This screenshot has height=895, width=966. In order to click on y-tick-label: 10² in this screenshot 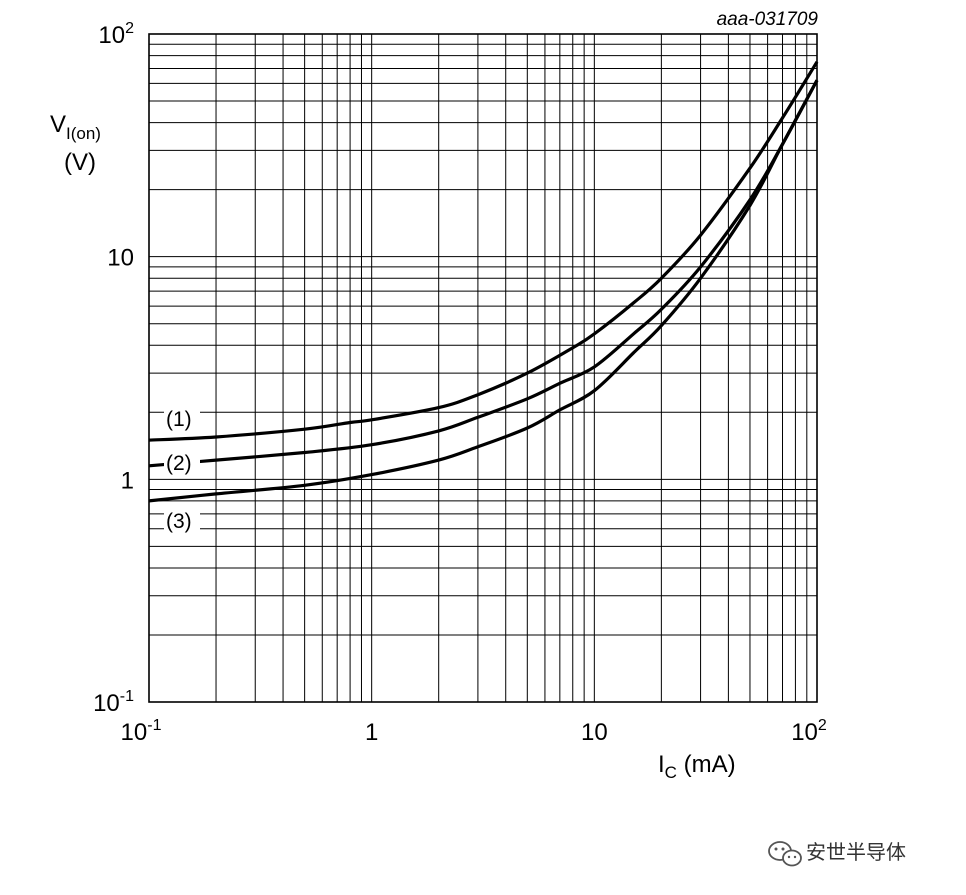, I will do `click(116, 34)`.